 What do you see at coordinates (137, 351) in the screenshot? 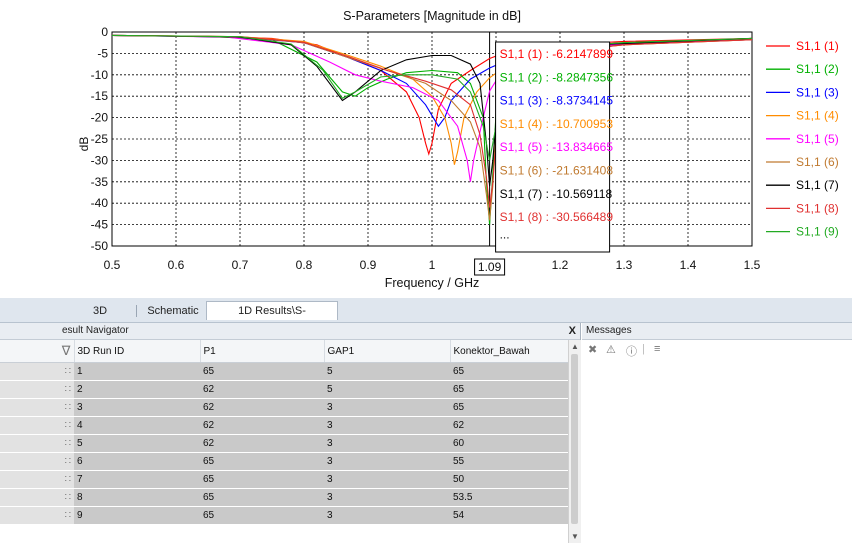
I see `column-header: 3D Run ID` at bounding box center [137, 351].